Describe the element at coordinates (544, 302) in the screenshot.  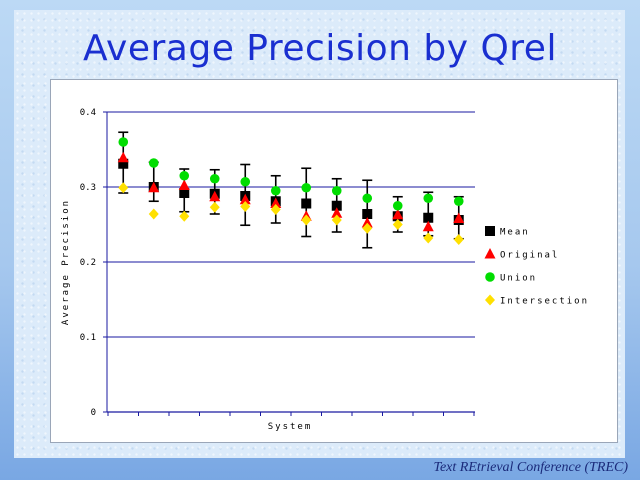
I see `legend-label-intersection: Intersection` at that location.